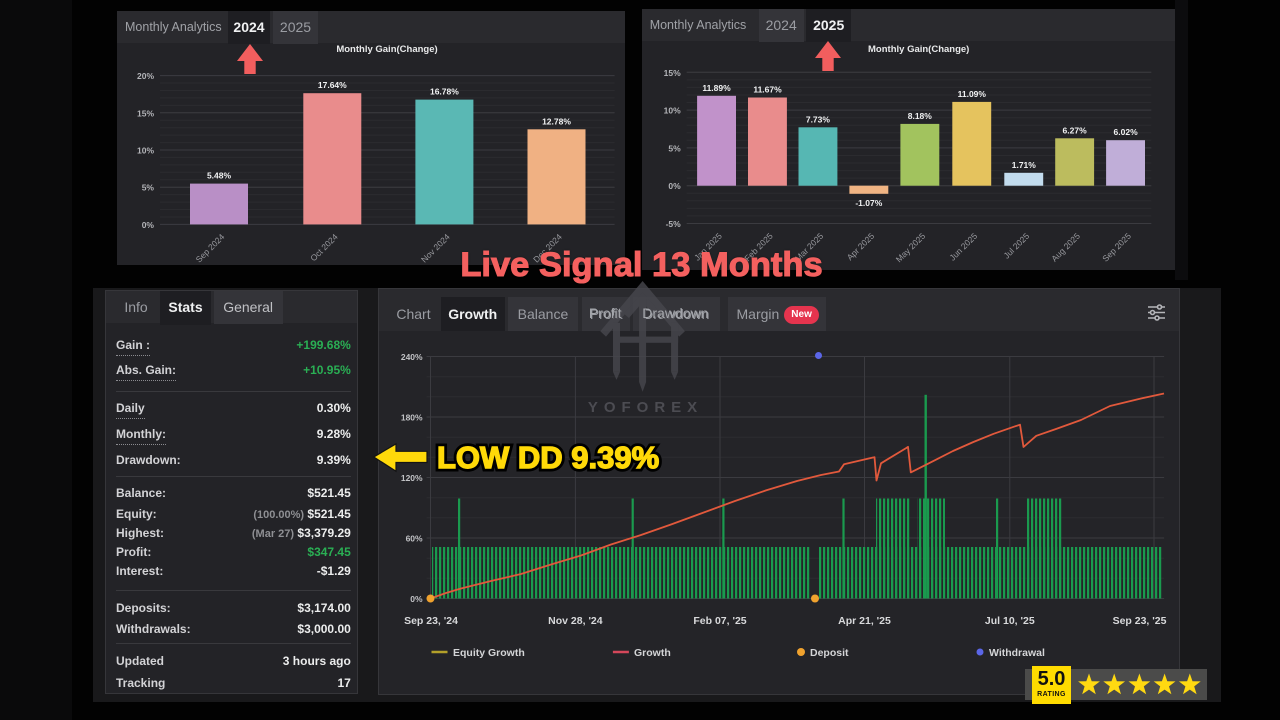 This screenshot has width=1280, height=720. I want to click on svg-text: 5.48%, so click(219, 176).